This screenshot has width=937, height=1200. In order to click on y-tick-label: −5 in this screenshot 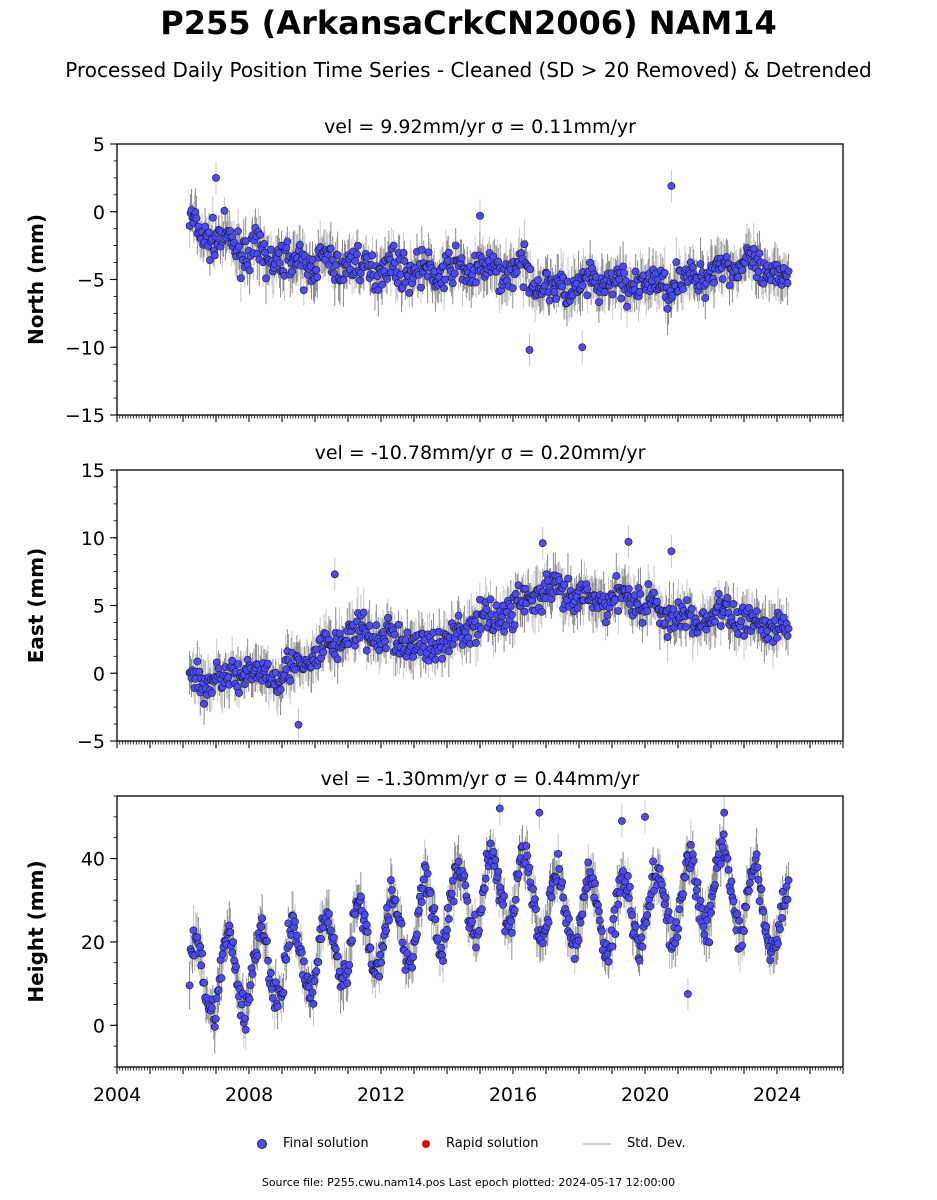, I will do `click(91, 281)`.